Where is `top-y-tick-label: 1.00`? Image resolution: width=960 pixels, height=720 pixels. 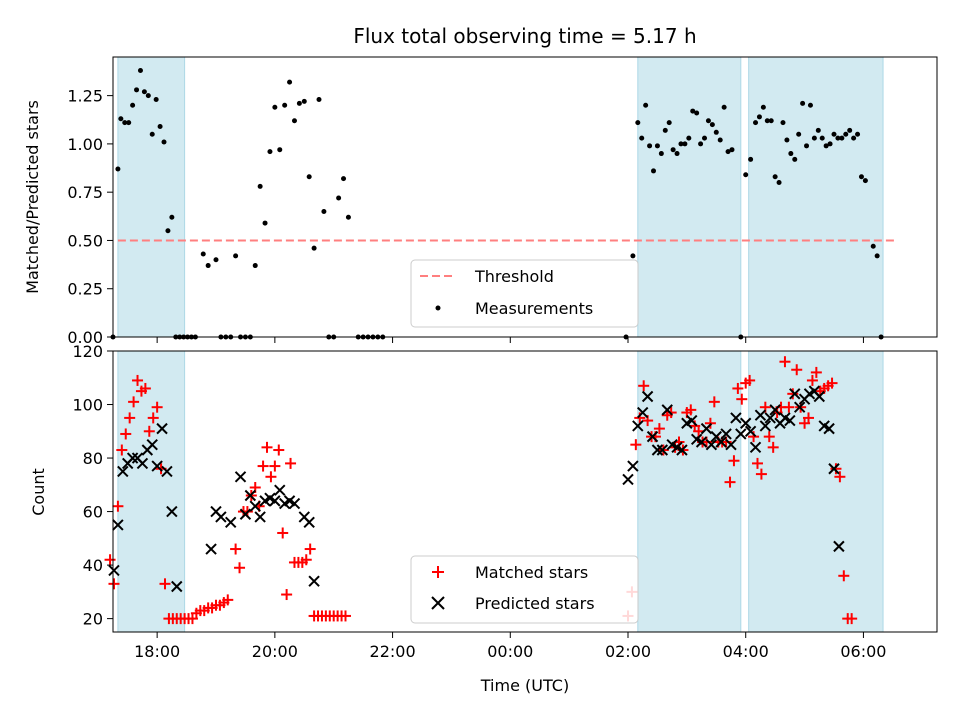 top-y-tick-label: 1.00 is located at coordinates (85, 144).